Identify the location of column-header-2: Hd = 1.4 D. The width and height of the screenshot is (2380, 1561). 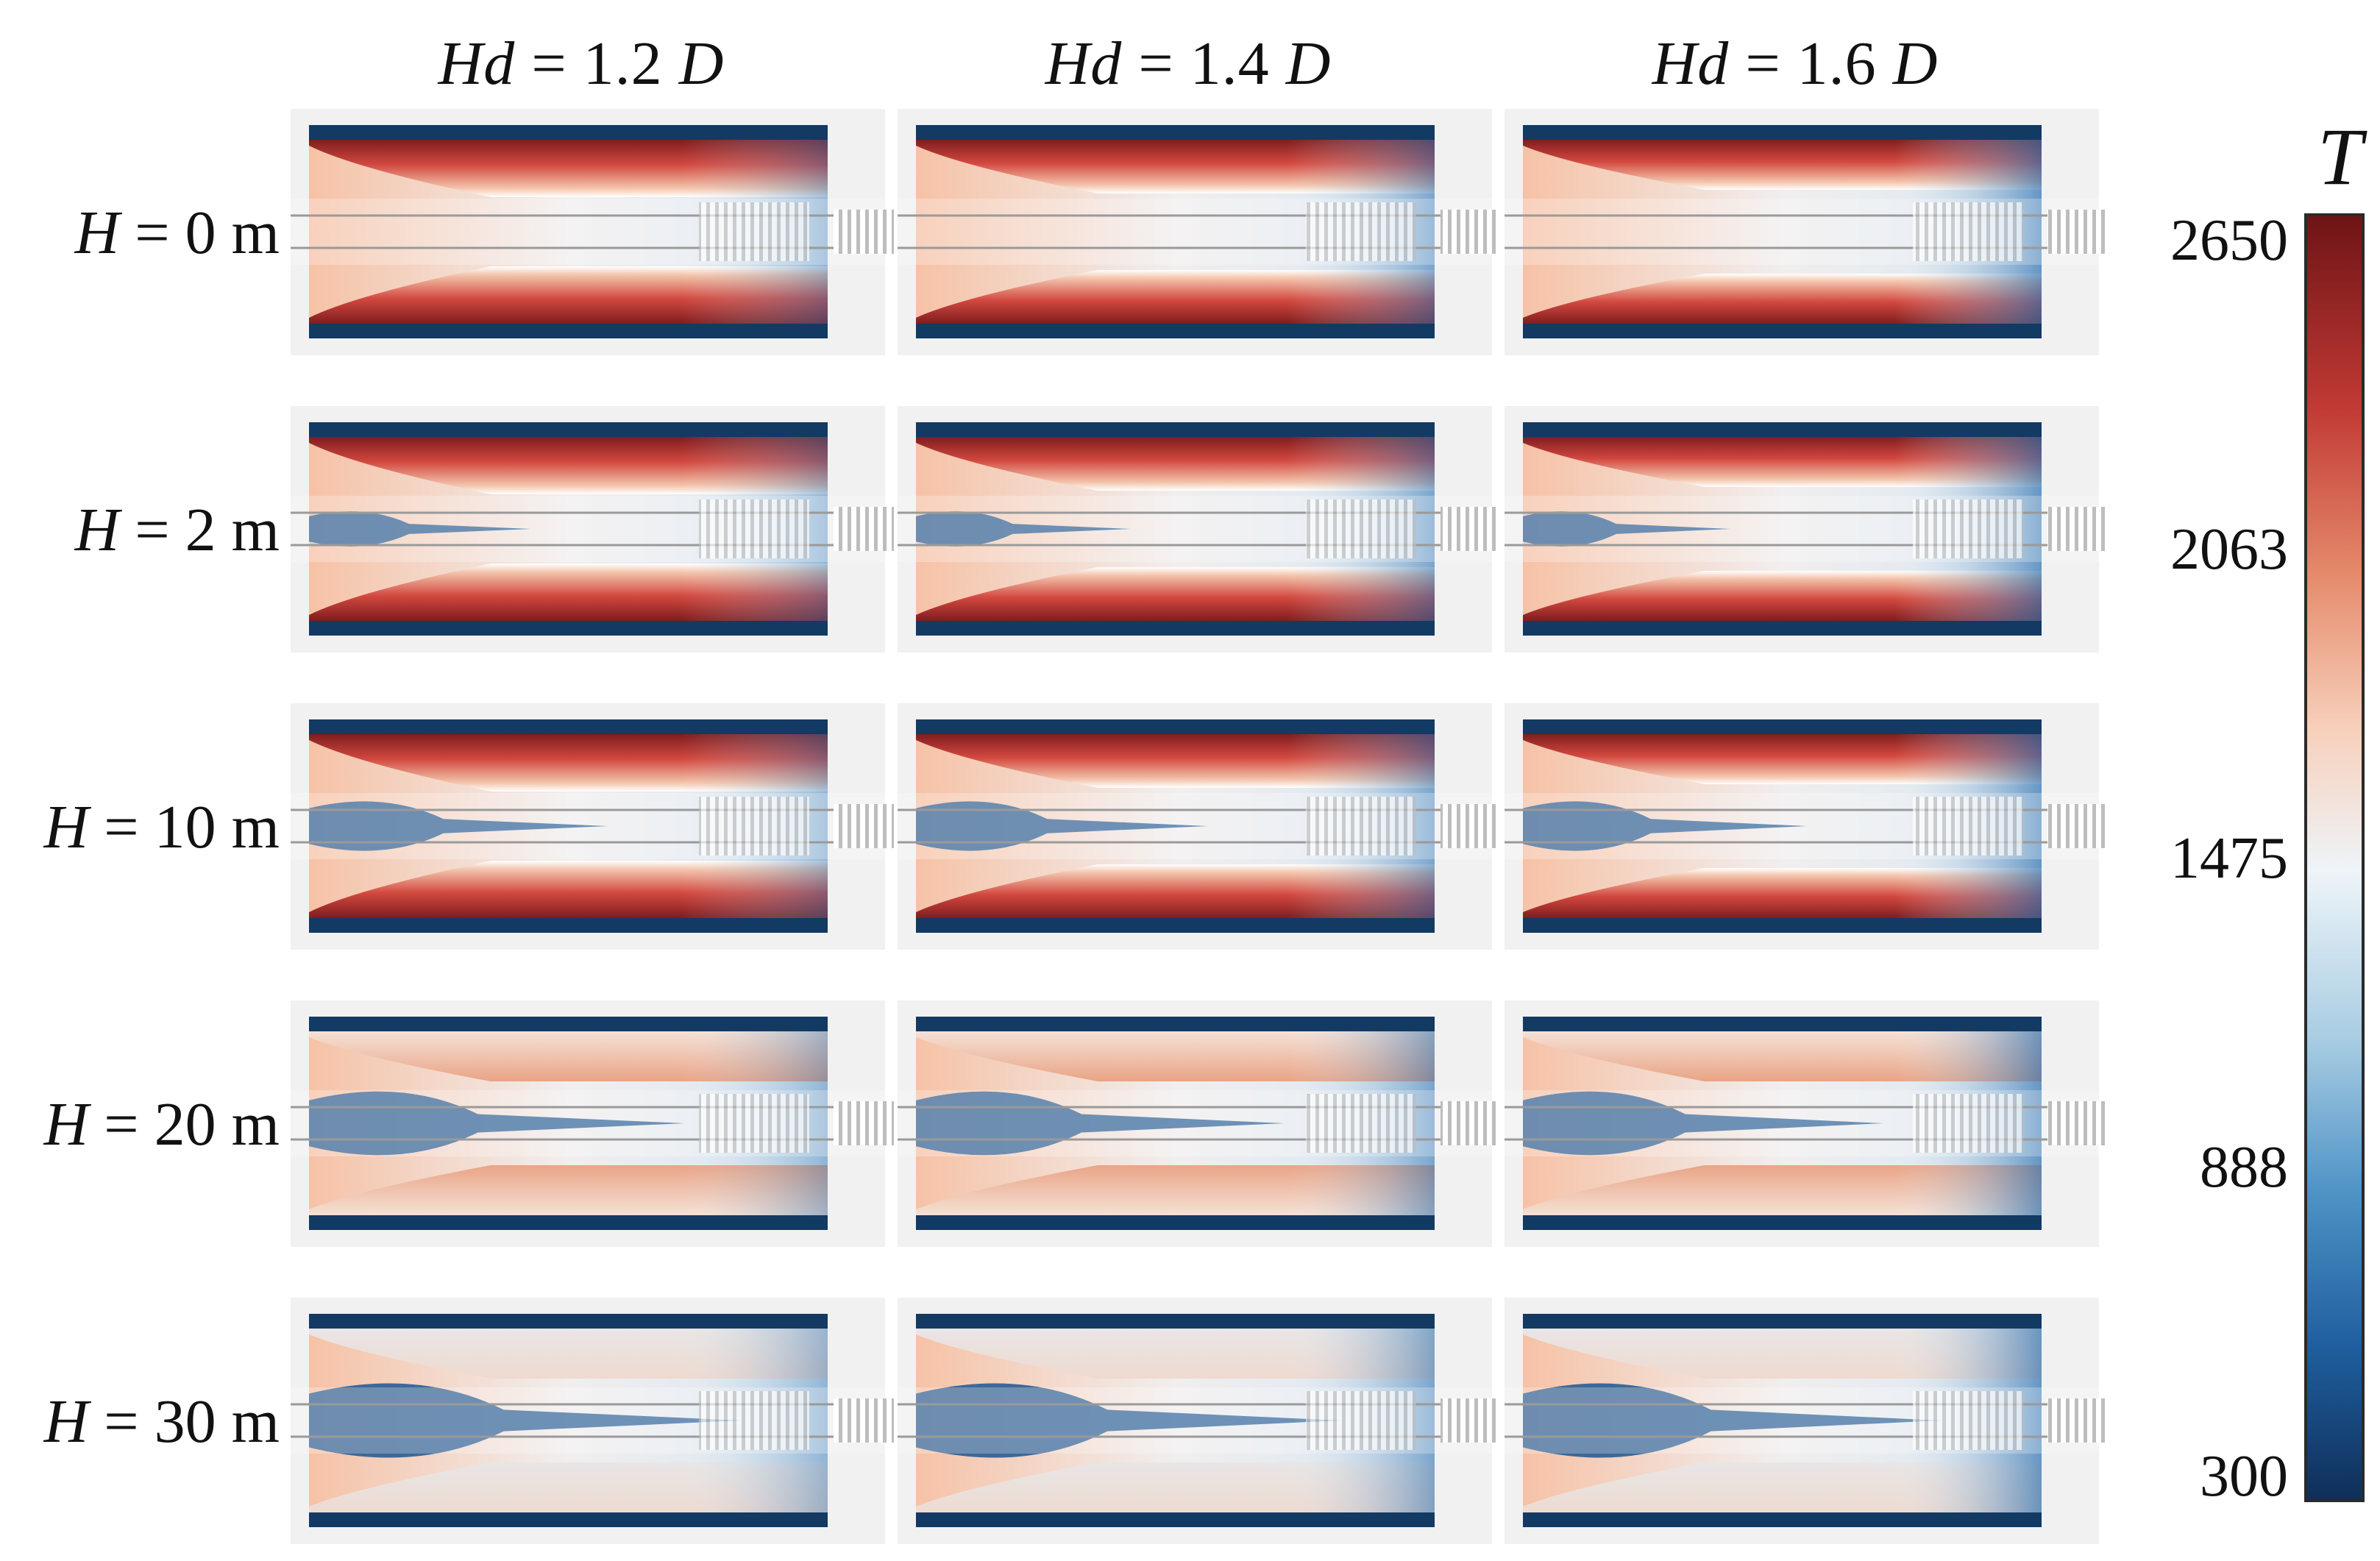
(1189, 64).